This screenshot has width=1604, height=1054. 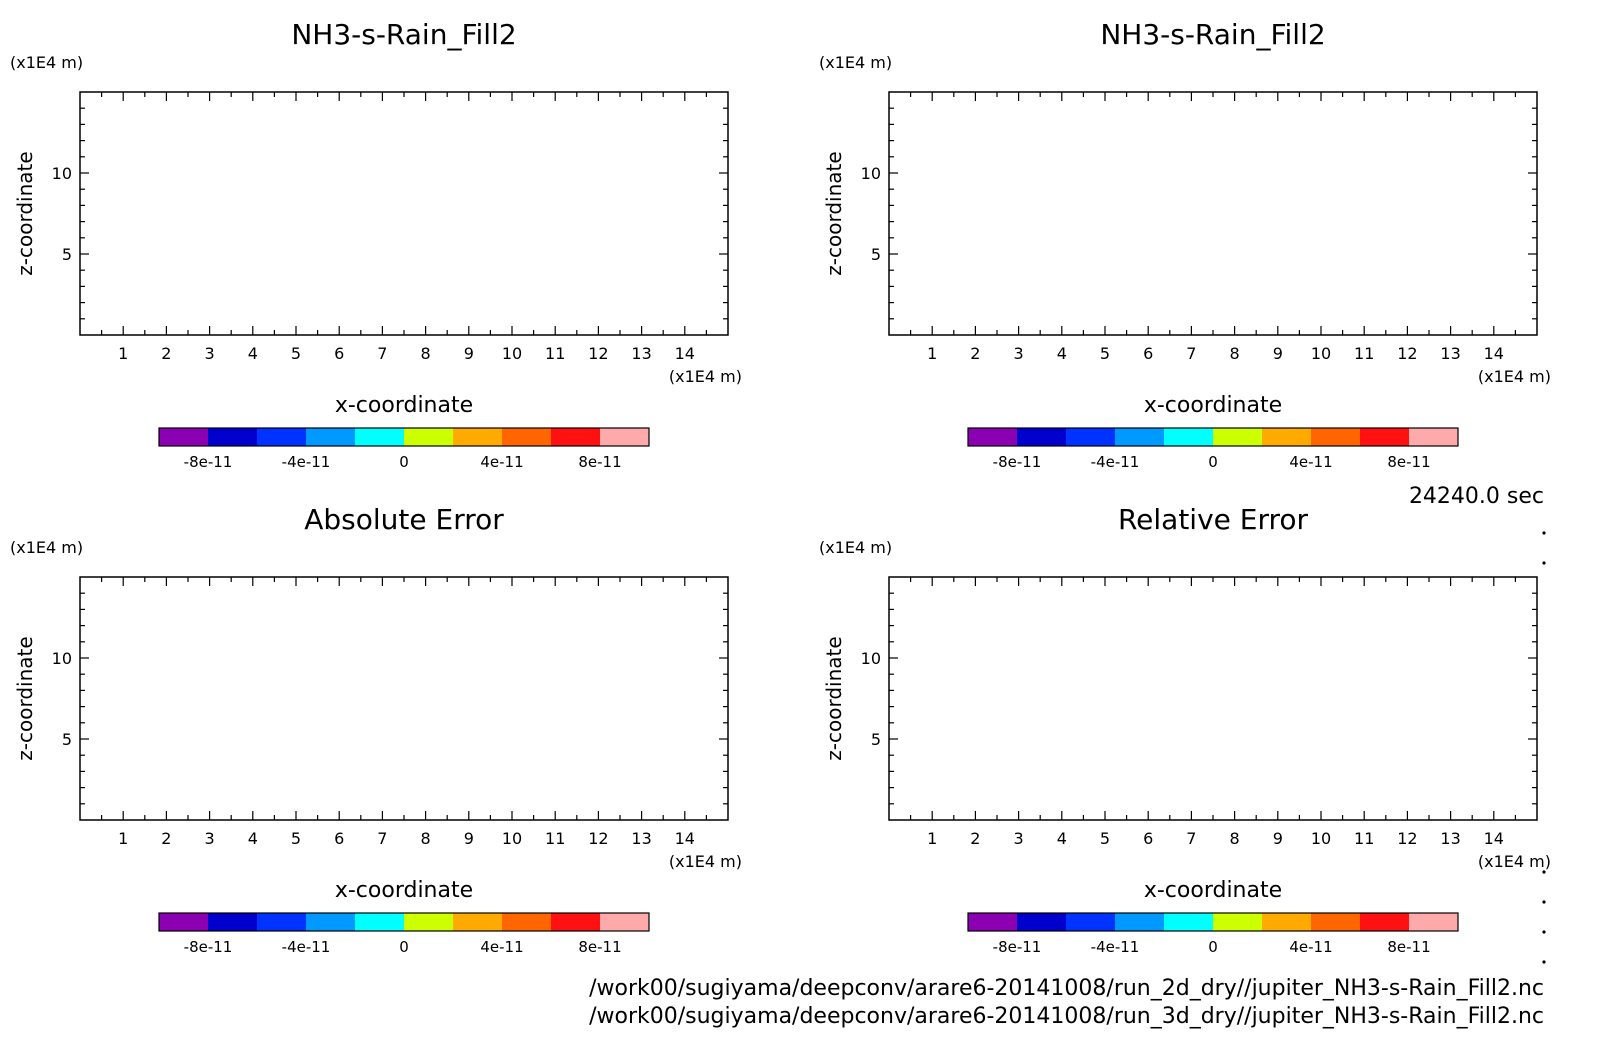 I want to click on colorbar-tick-label: -8e-11, so click(x=208, y=947).